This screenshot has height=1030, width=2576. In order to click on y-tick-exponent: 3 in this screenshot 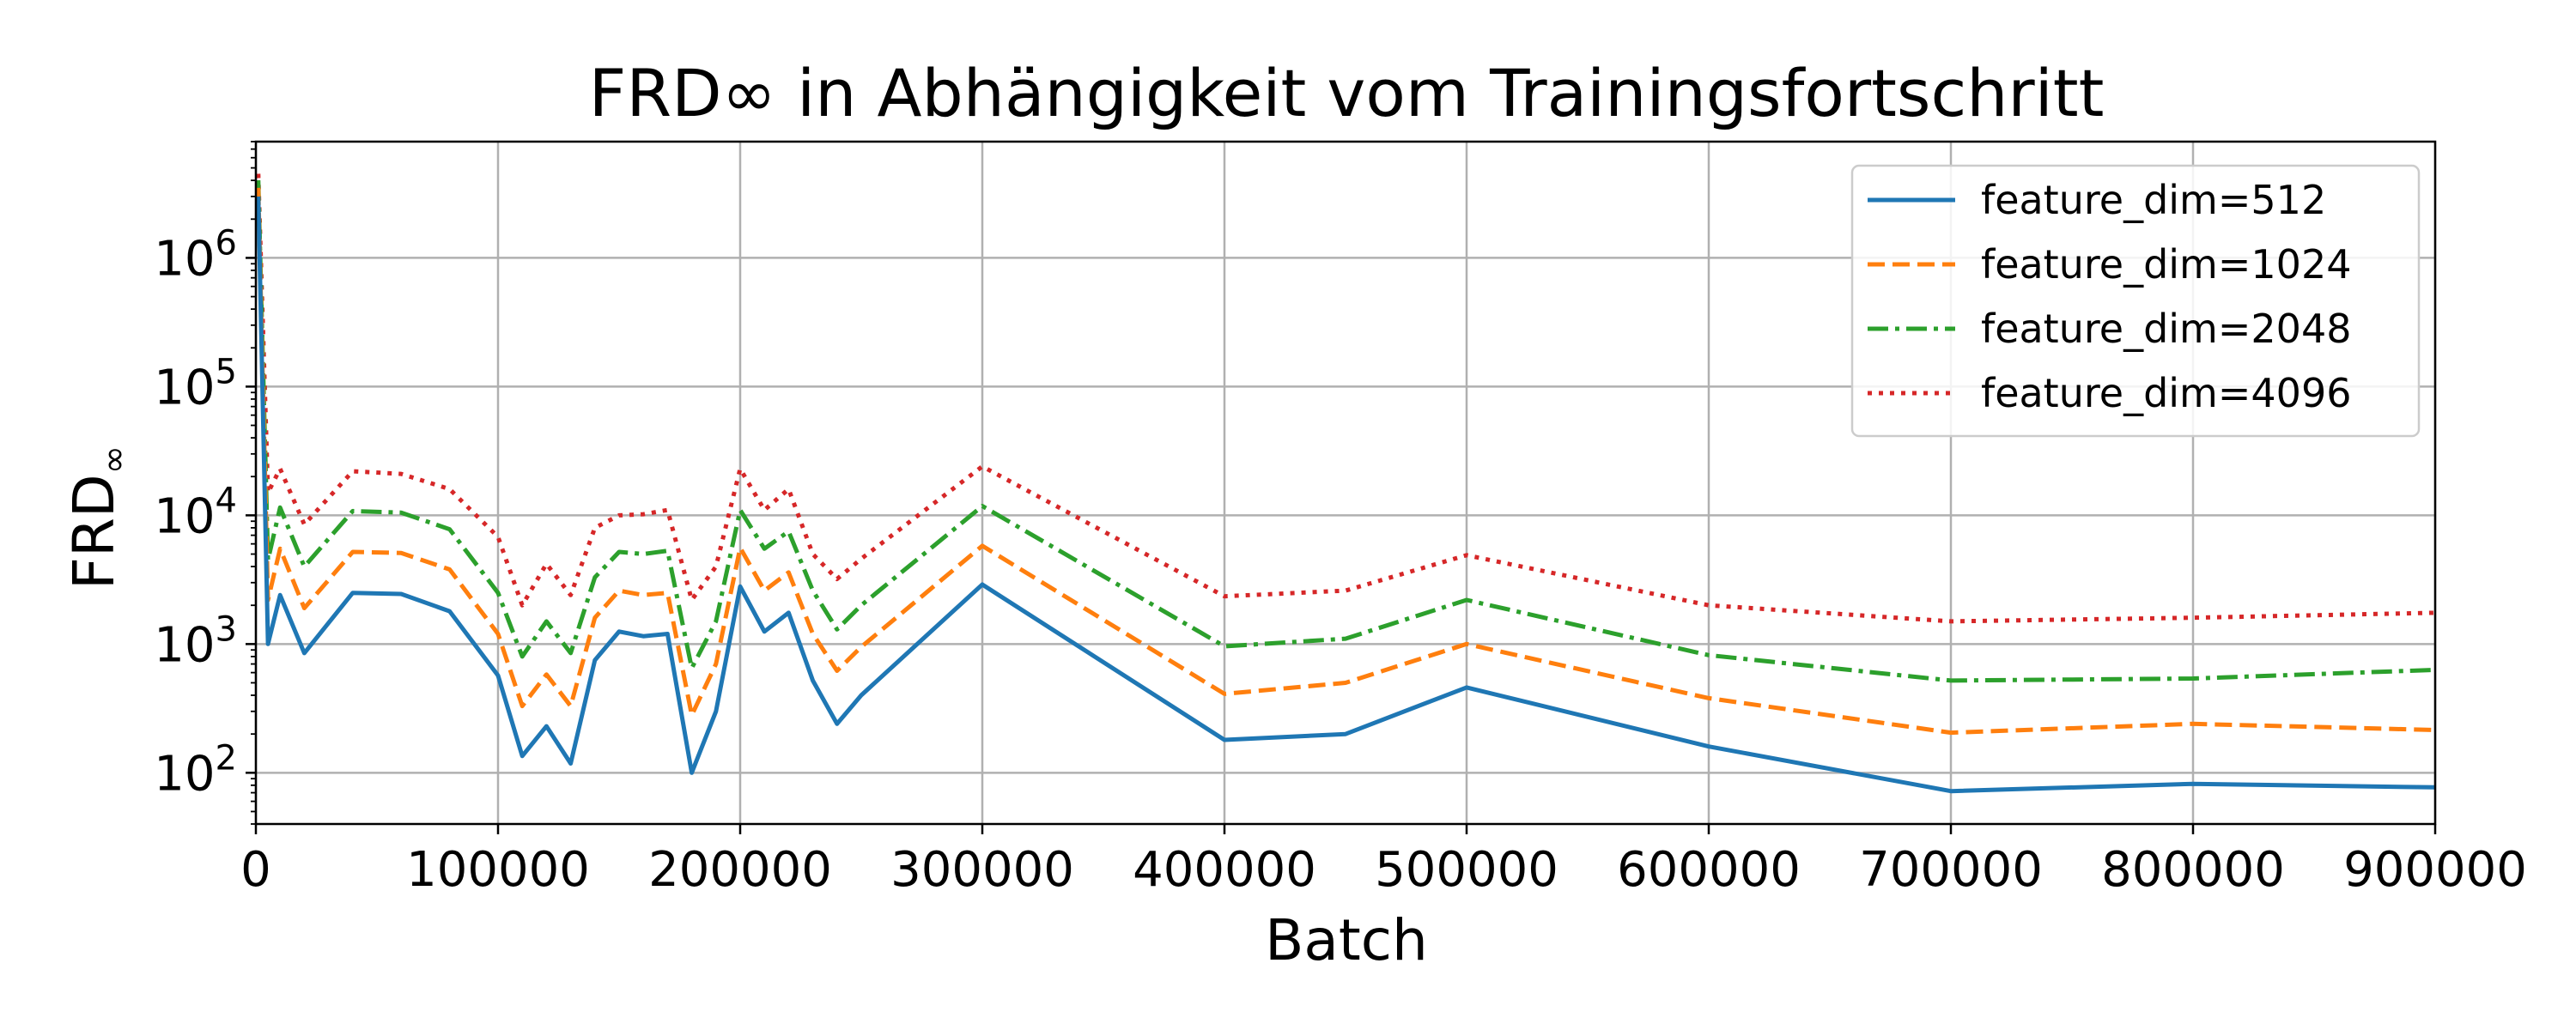, I will do `click(227, 629)`.